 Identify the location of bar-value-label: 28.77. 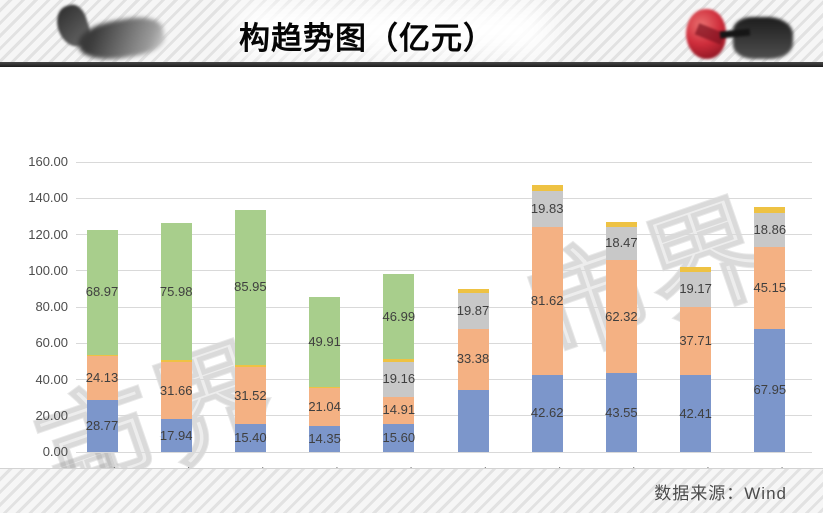
(102, 425).